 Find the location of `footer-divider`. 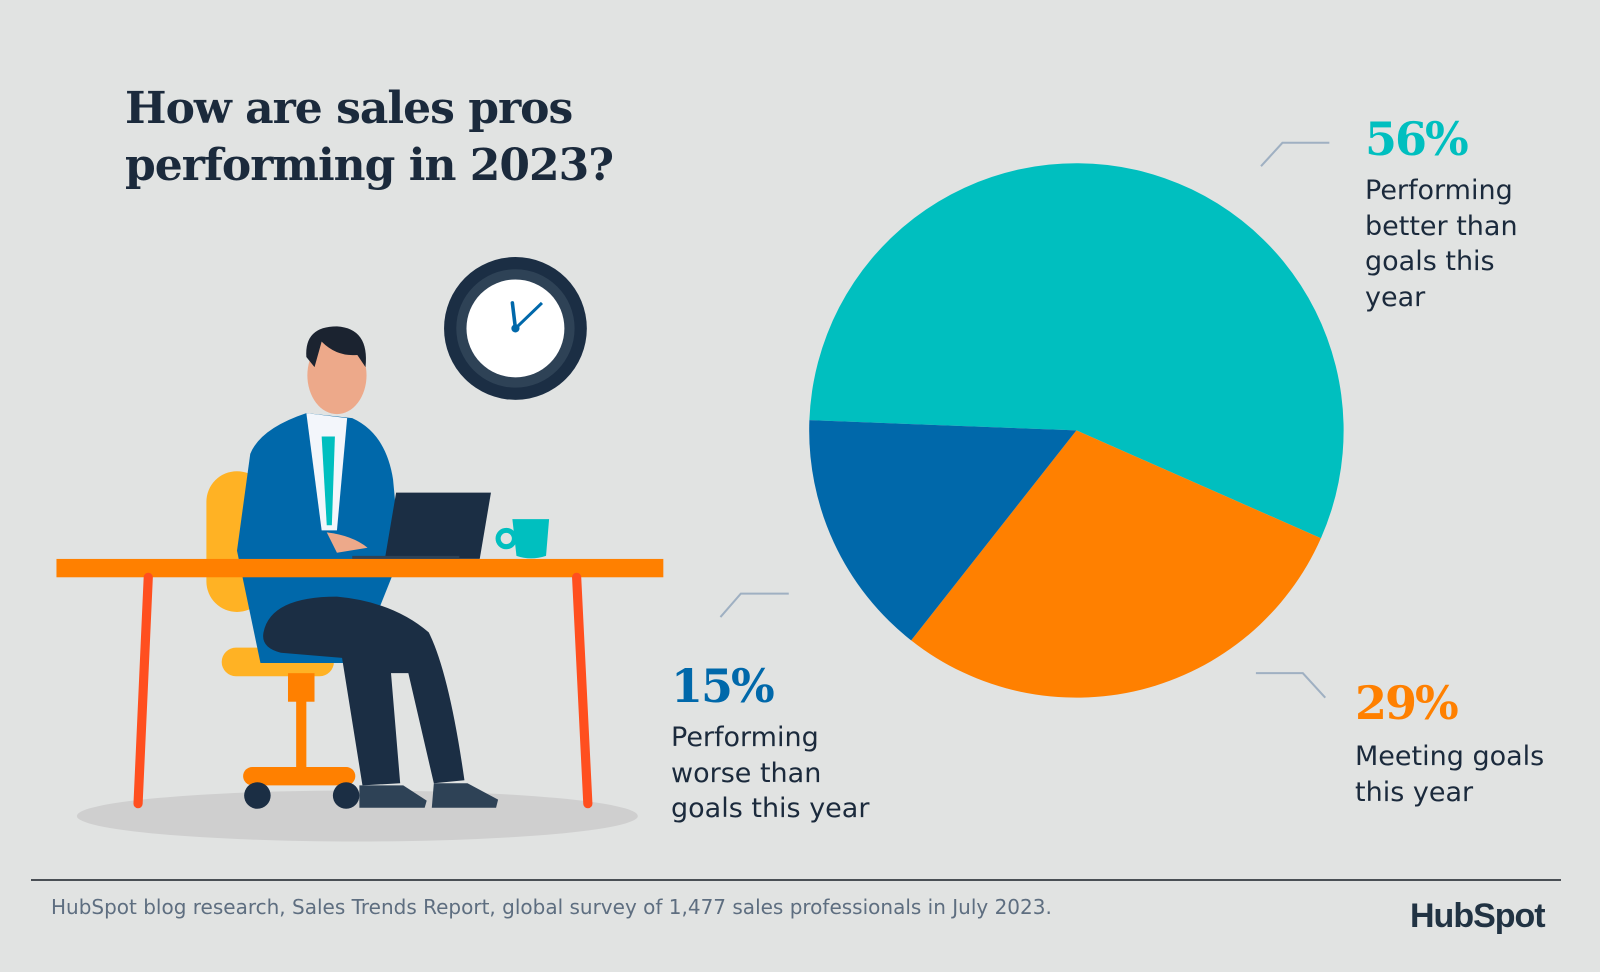

footer-divider is located at coordinates (796, 880).